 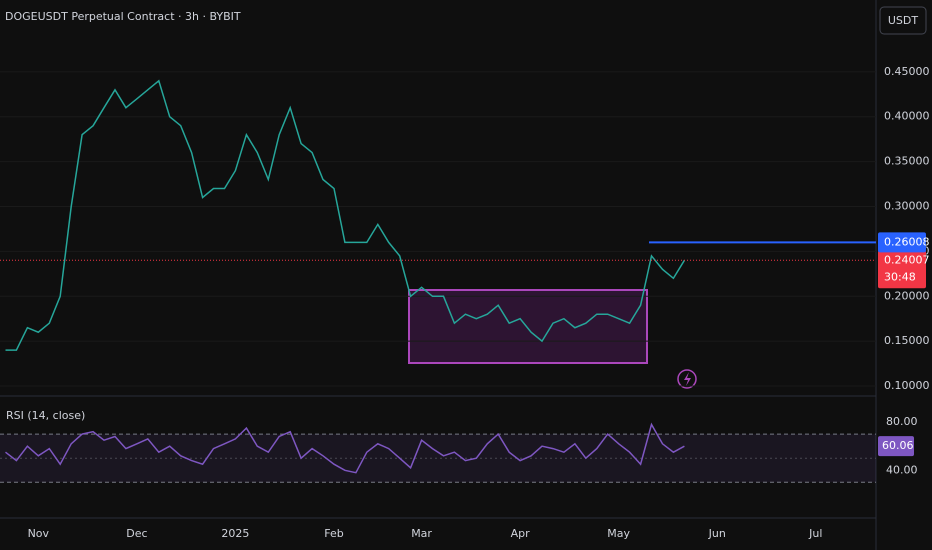 What do you see at coordinates (717, 533) in the screenshot?
I see `x-tick-label: Jun` at bounding box center [717, 533].